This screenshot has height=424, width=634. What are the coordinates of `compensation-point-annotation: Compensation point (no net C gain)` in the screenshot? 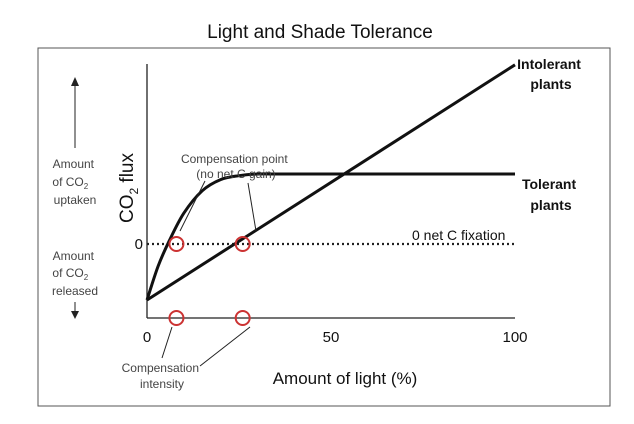 It's located at (236, 166).